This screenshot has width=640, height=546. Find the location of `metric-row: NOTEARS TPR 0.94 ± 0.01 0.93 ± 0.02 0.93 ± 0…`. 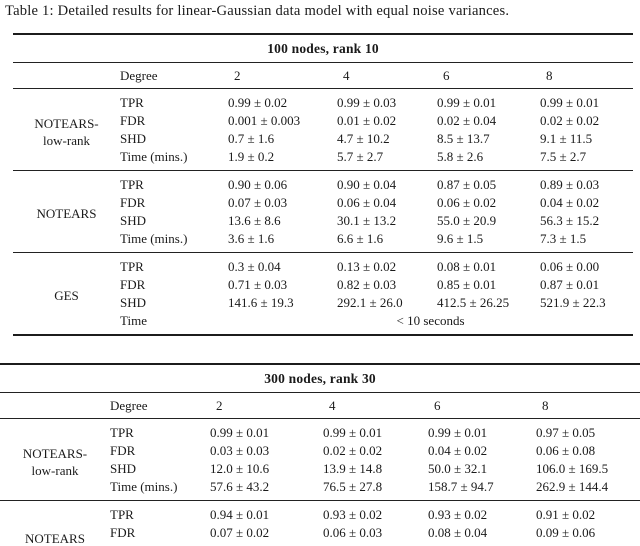

metric-row: NOTEARS TPR 0.94 ± 0.01 0.93 ± 0.02 0.93 ± 0… is located at coordinates (320, 523).